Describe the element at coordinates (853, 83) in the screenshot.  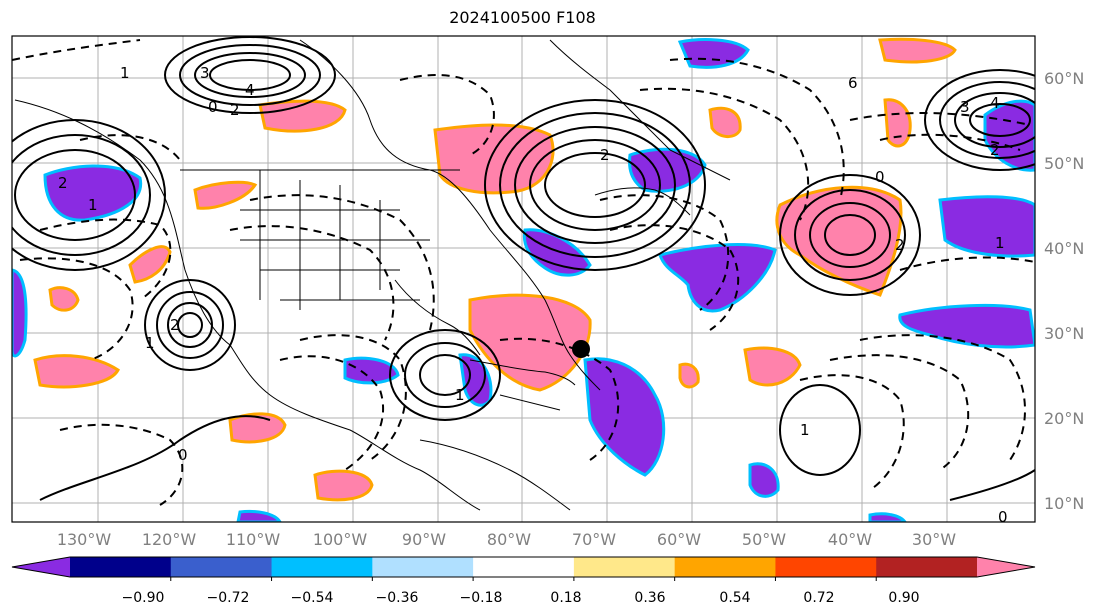
I see `contour-label: 6` at that location.